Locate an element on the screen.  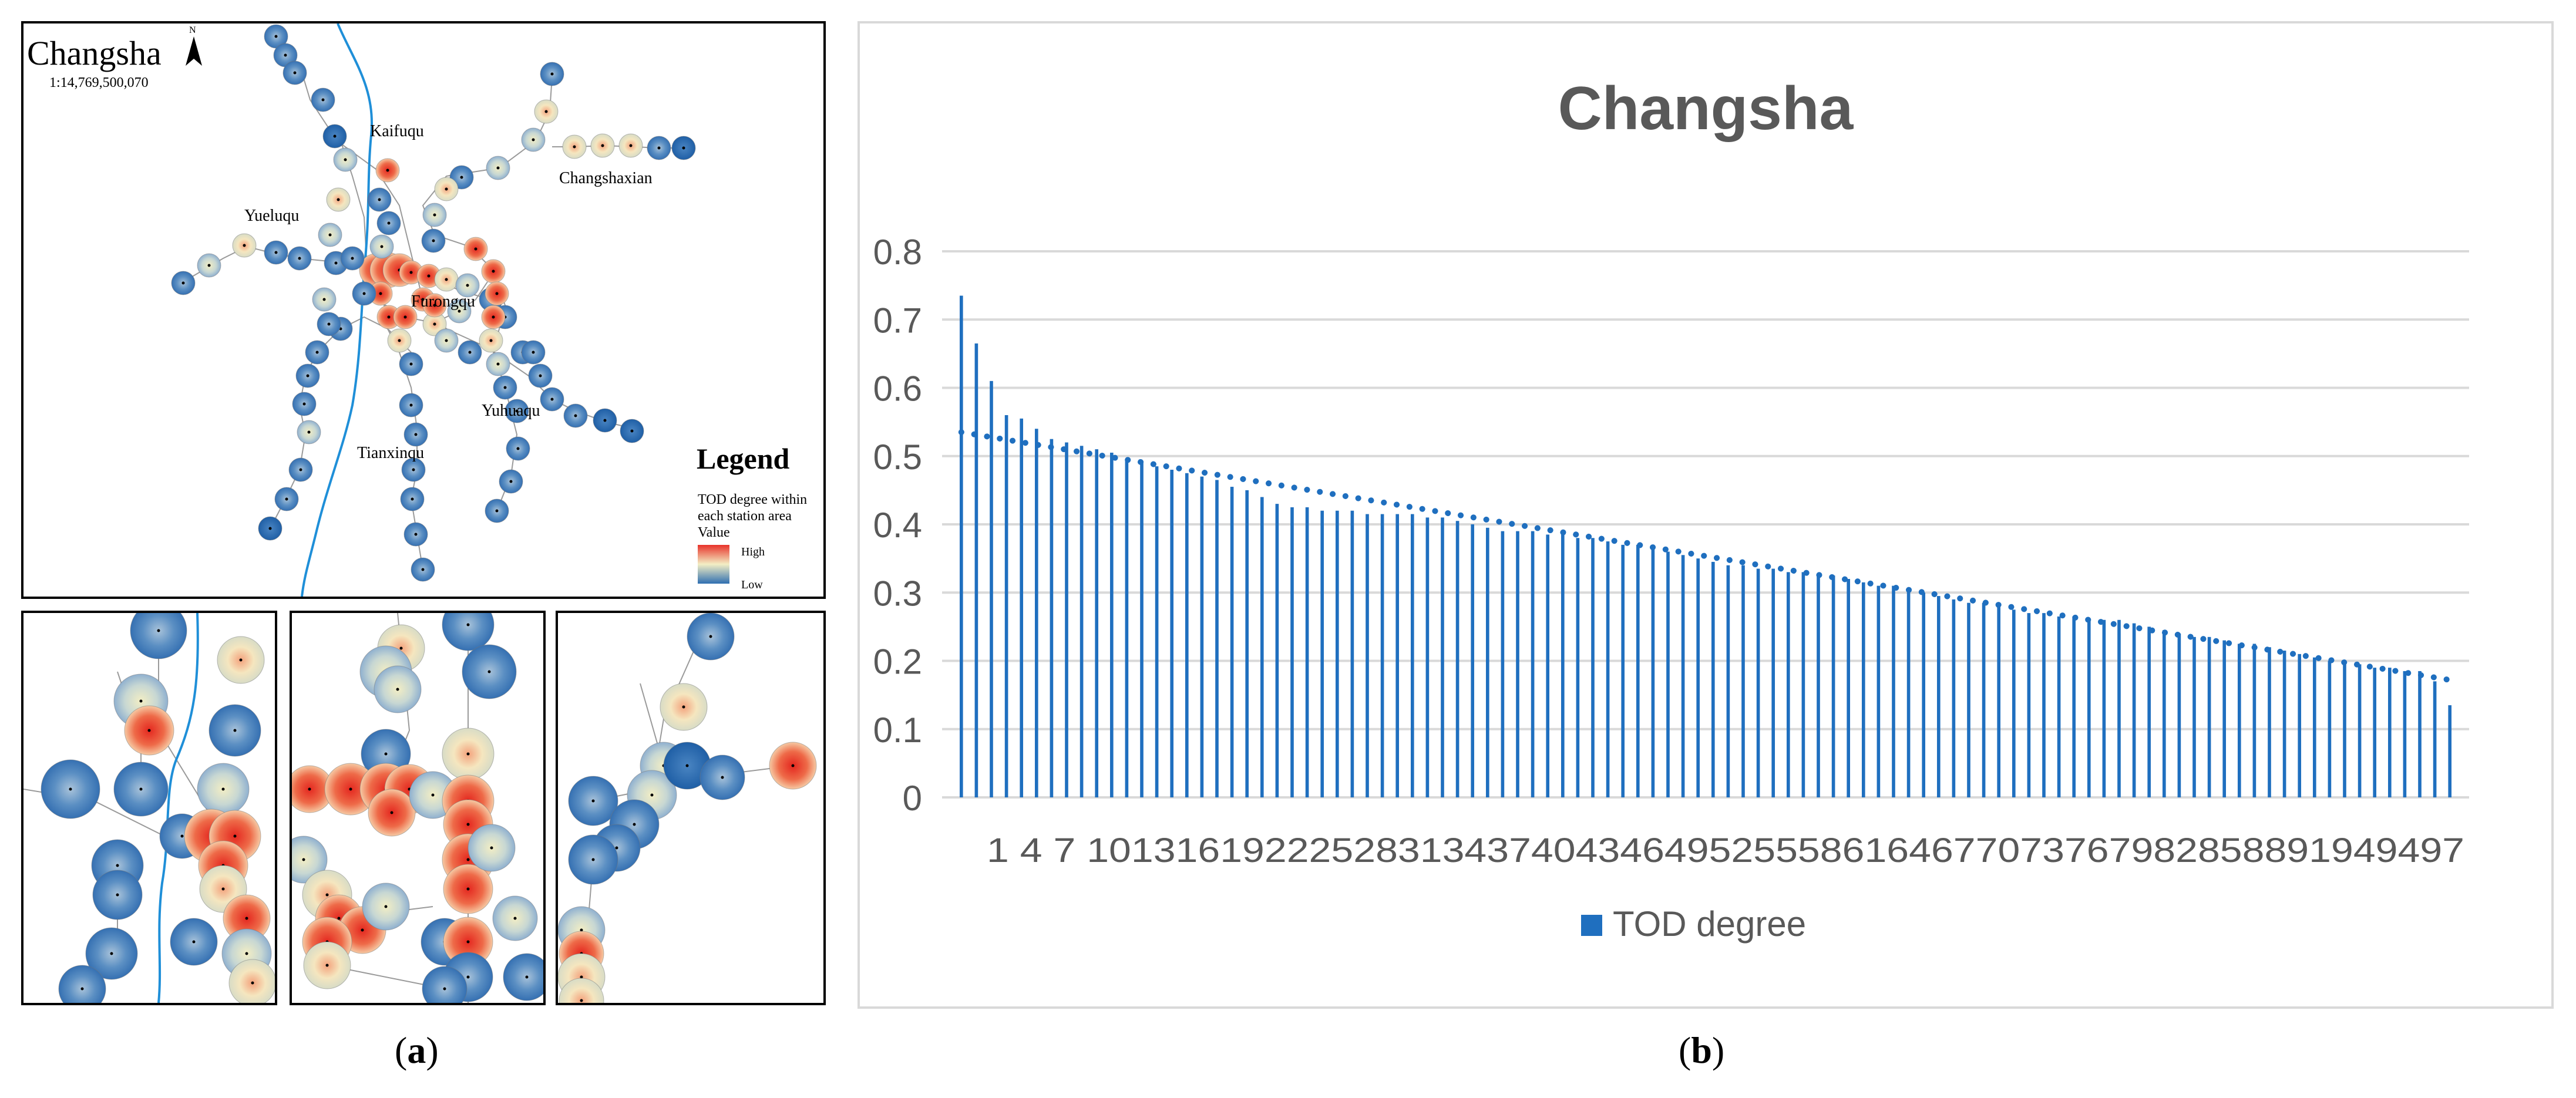
legend-desc-1: TOD degree within is located at coordinates (752, 499).